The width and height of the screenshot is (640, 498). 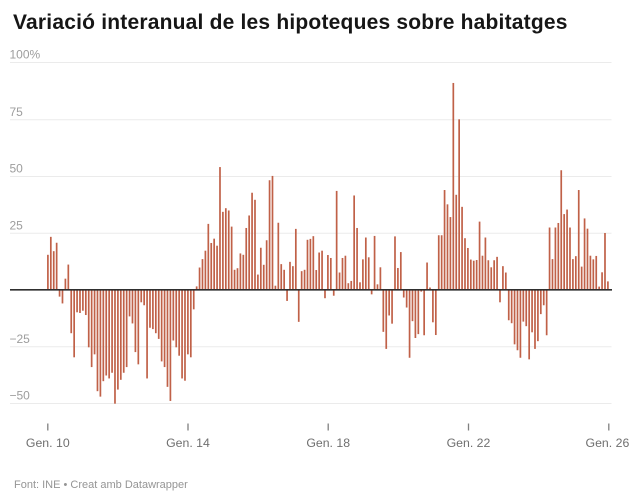 I want to click on svg-text: Gen. 18, so click(x=328, y=443).